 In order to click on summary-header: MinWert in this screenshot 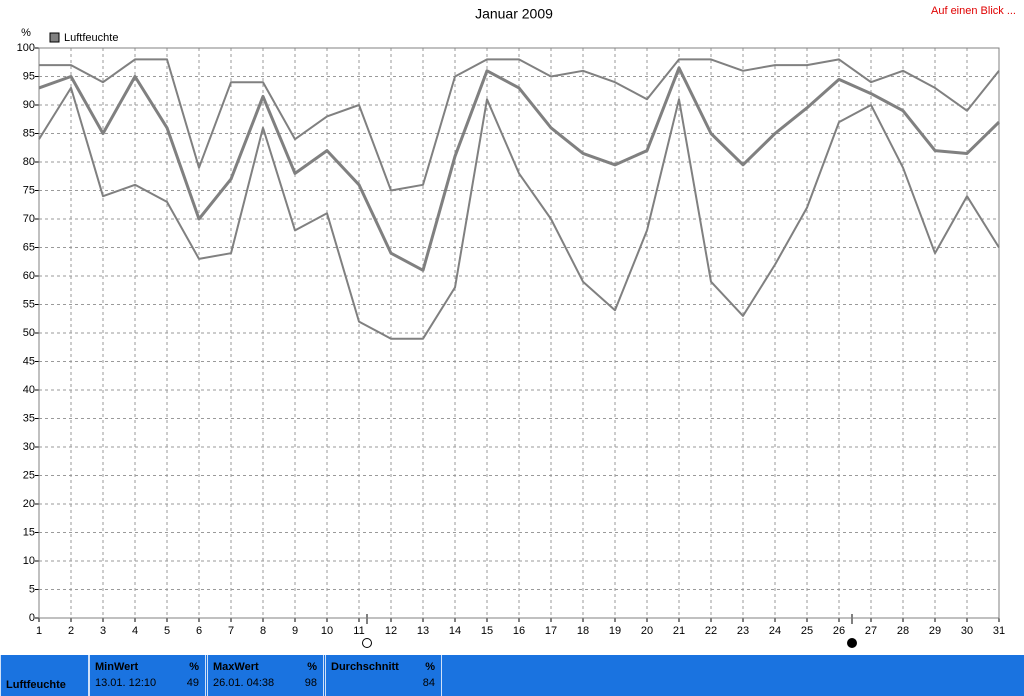, I will do `click(117, 667)`.